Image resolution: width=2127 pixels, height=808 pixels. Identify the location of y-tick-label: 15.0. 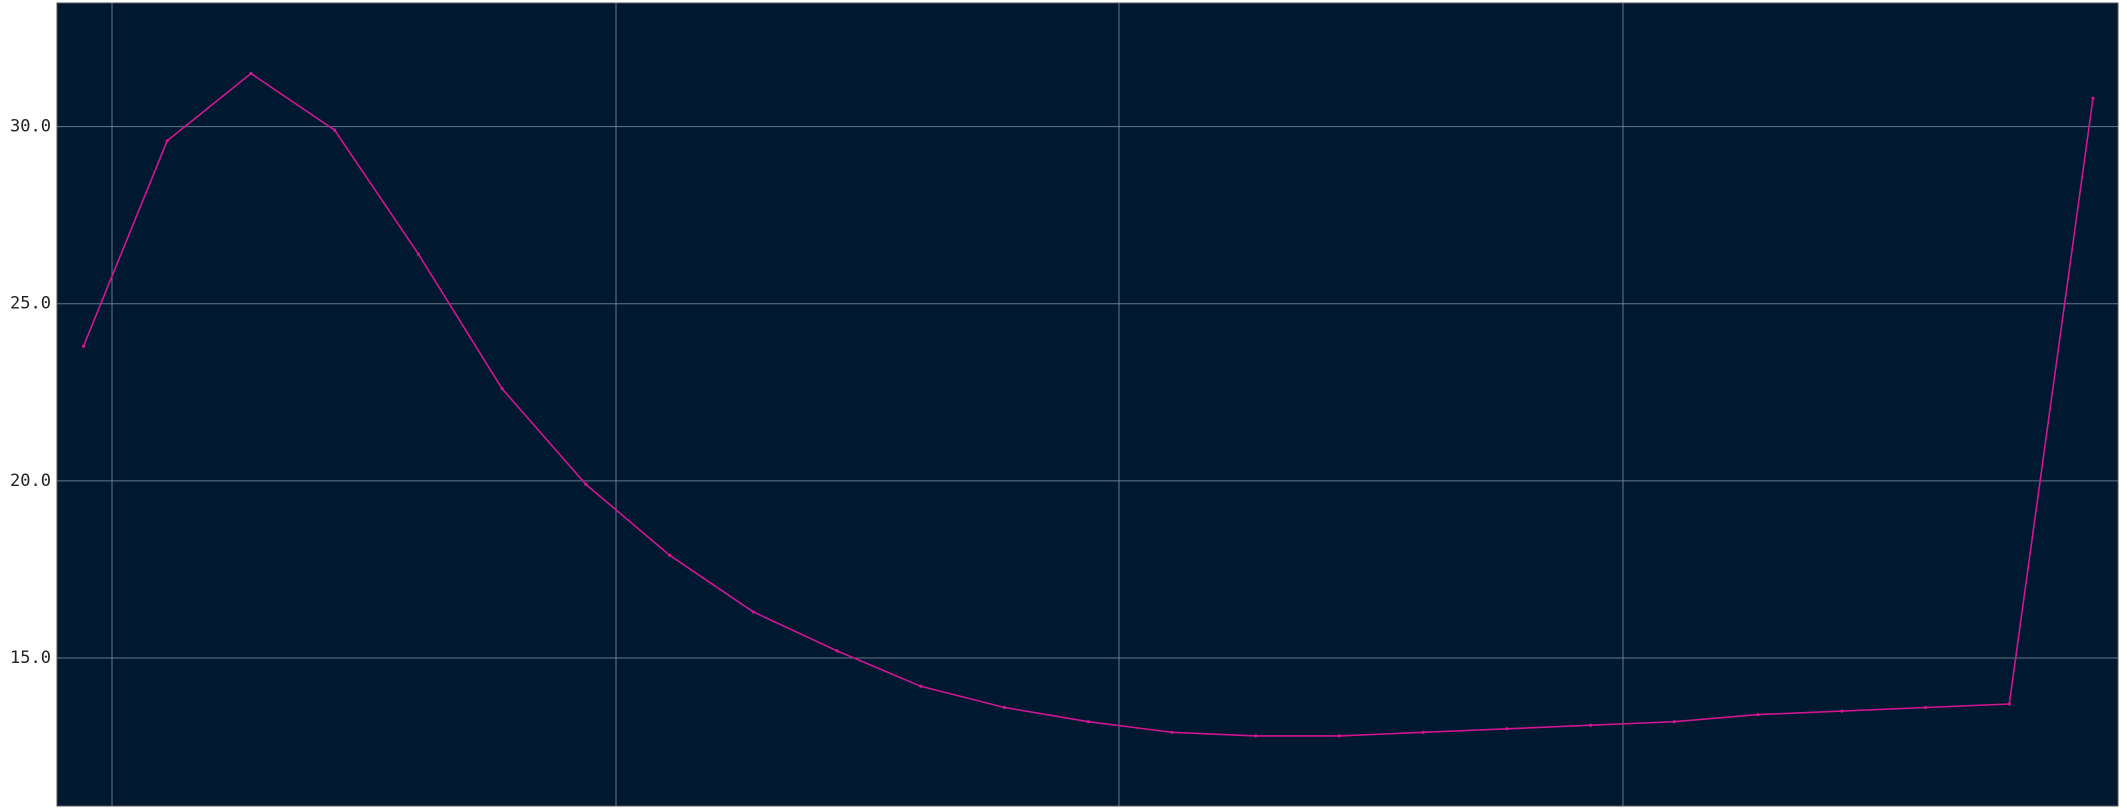
(30, 658).